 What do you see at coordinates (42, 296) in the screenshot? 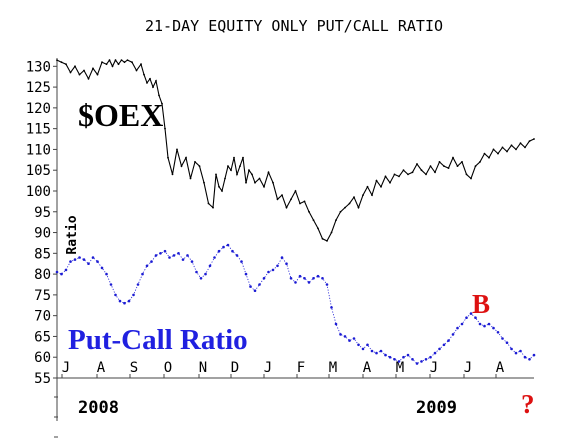
I see `y-tick-label: 75` at bounding box center [42, 296].